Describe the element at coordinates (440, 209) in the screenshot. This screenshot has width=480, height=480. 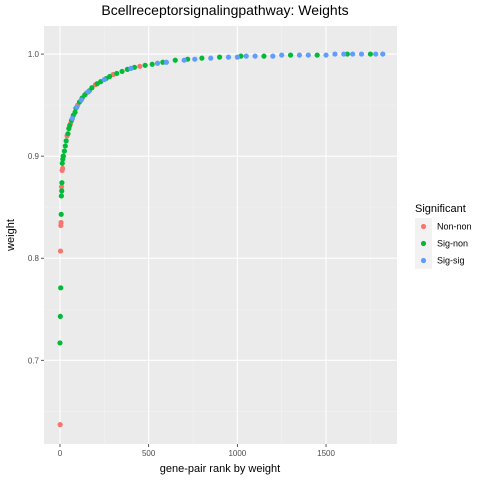
I see `legend-title: Significant` at that location.